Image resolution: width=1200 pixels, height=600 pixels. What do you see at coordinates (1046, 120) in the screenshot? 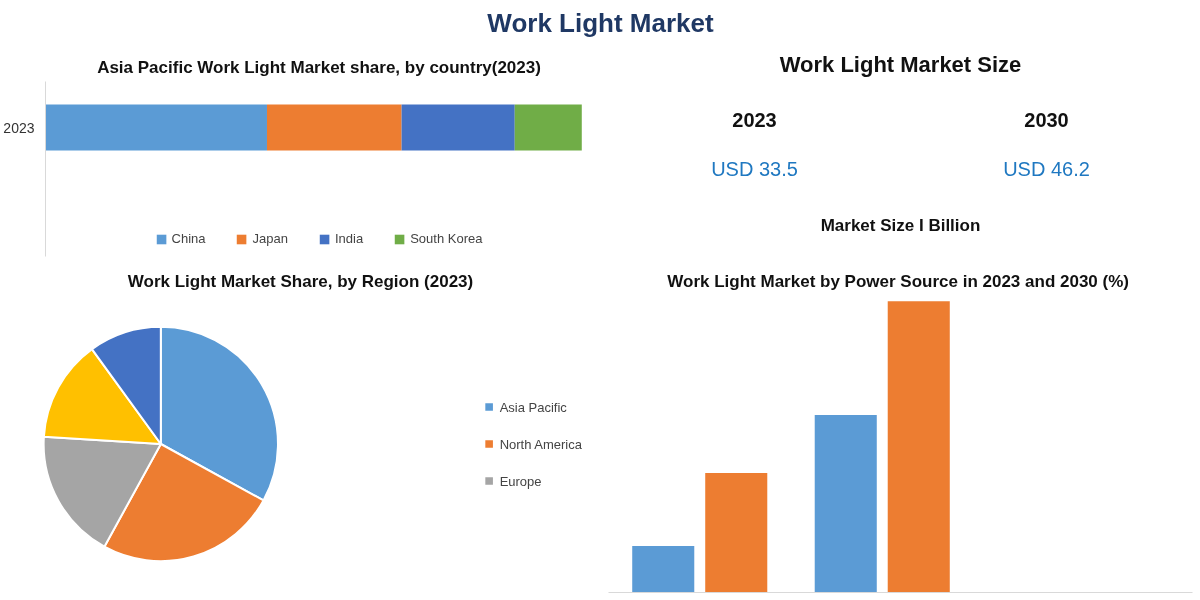
I see `category-label: 2030` at bounding box center [1046, 120].